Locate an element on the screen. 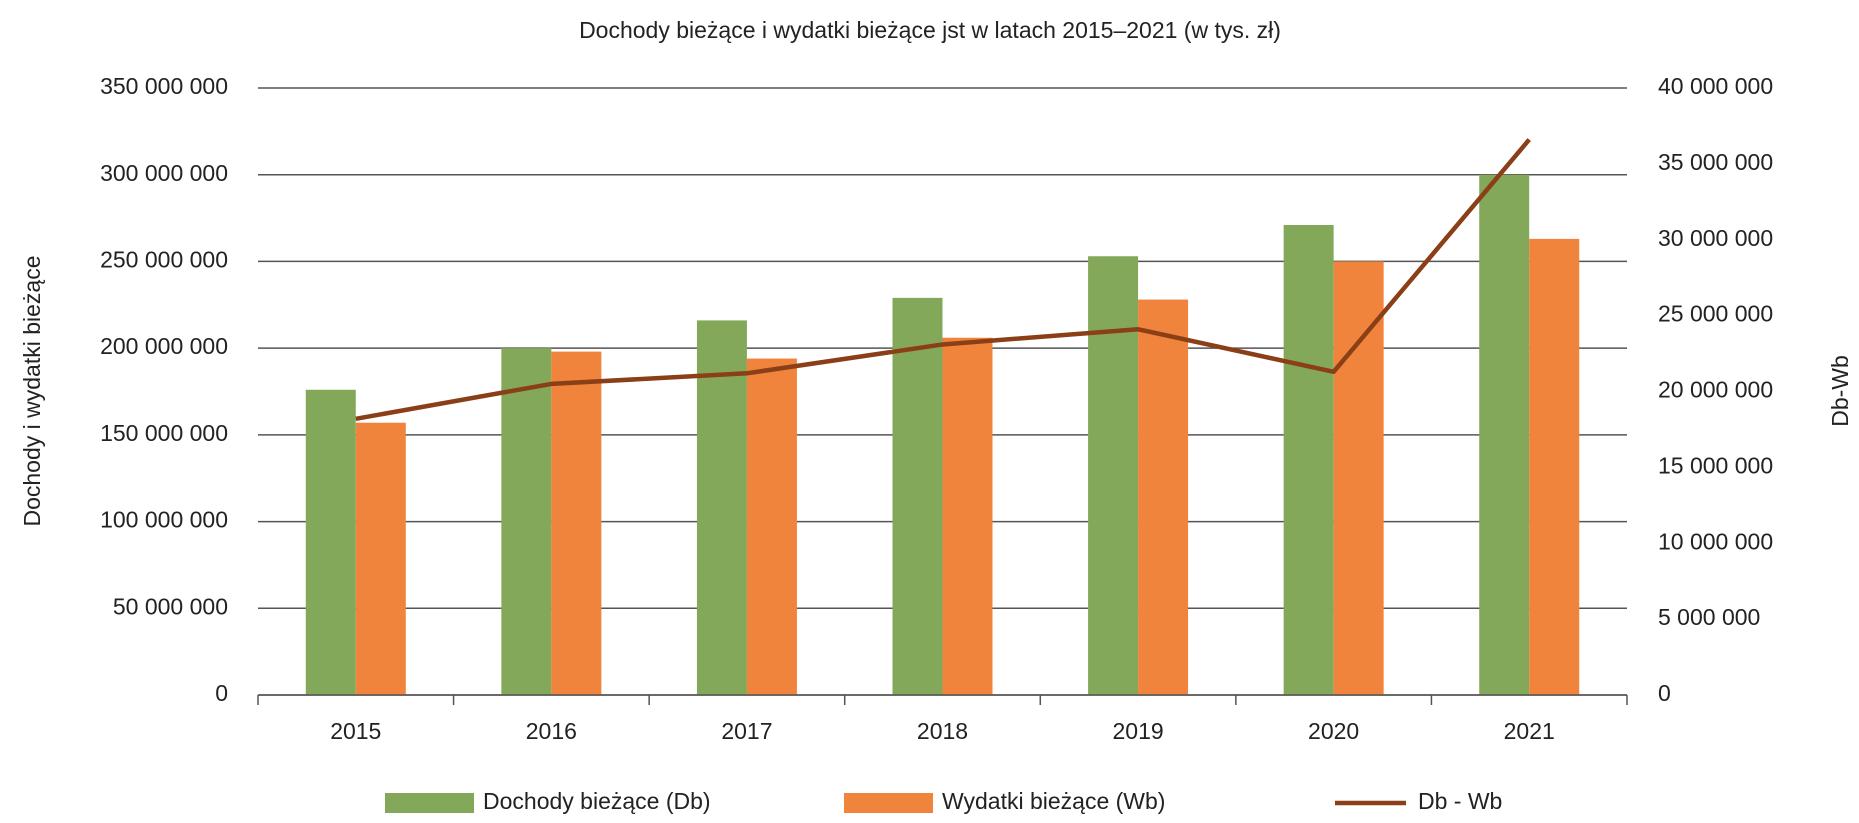 This screenshot has height=823, width=1859. y2-tick-label: 40 000 000 is located at coordinates (1715, 86).